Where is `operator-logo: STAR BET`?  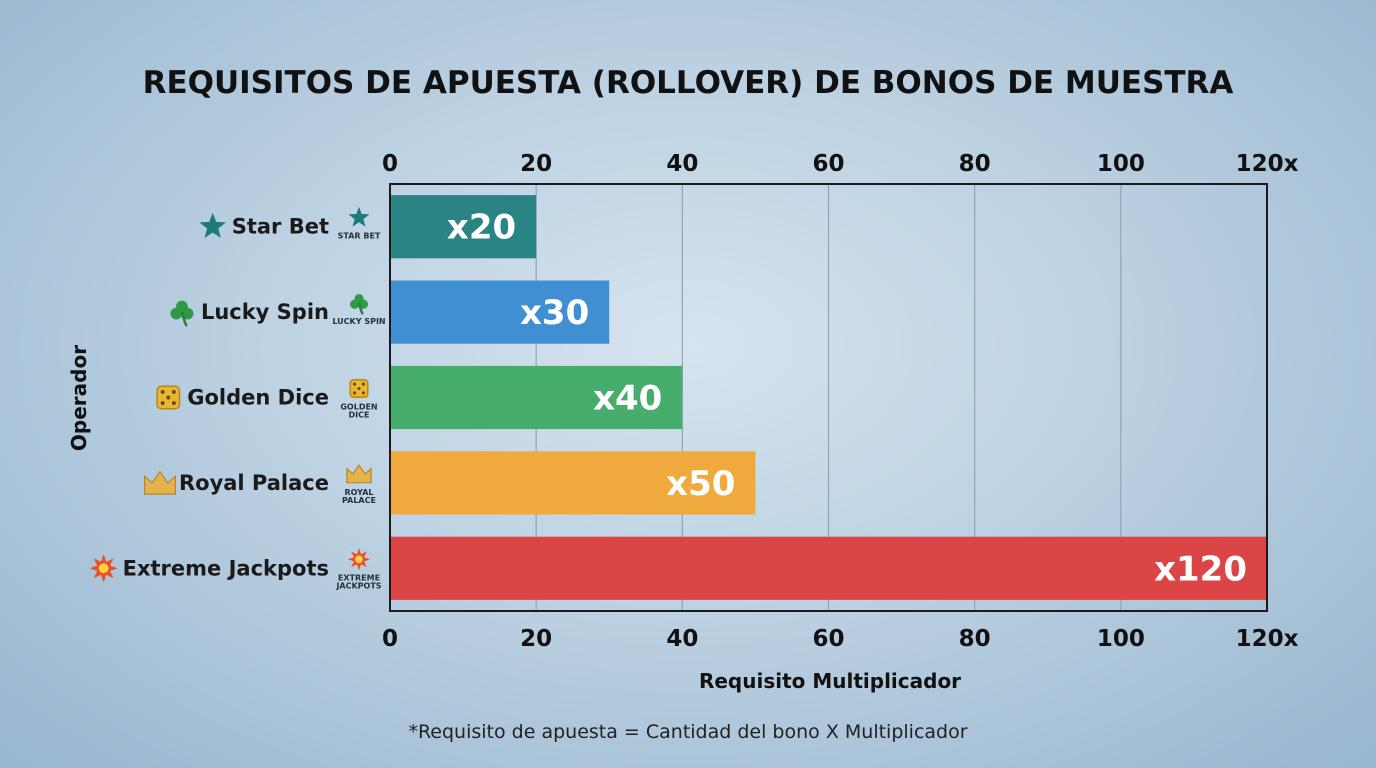 operator-logo: STAR BET is located at coordinates (359, 223).